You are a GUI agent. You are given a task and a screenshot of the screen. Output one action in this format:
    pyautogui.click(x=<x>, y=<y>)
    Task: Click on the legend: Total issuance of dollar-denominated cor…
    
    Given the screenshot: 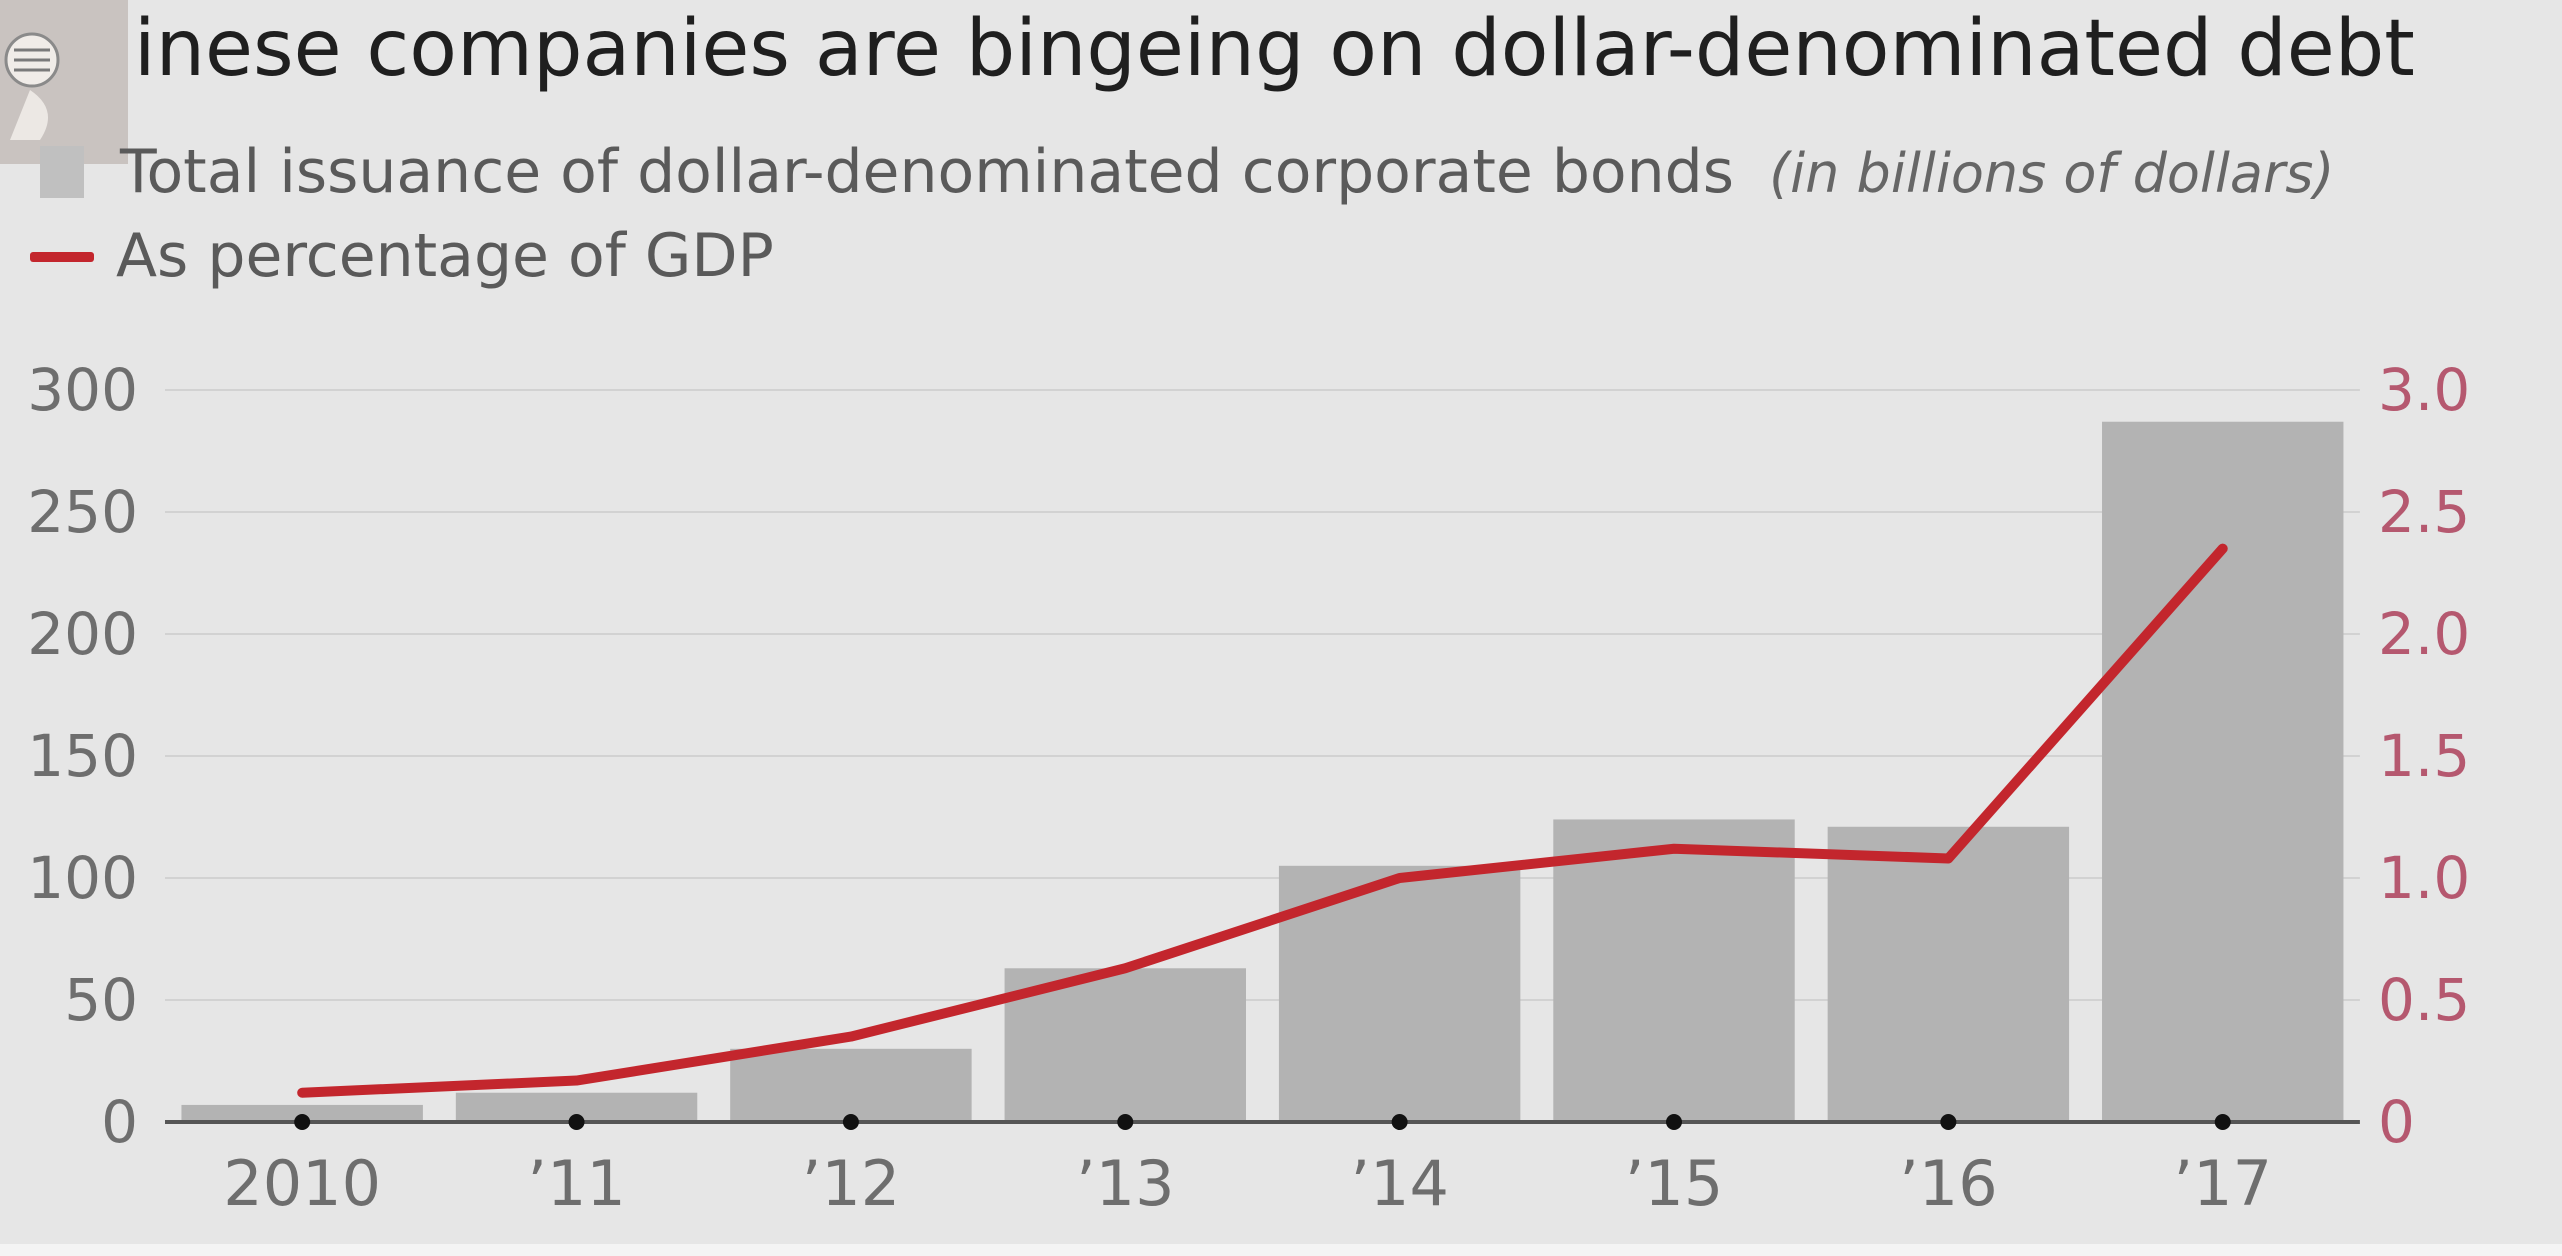 What is the action you would take?
    pyautogui.click(x=1182, y=214)
    